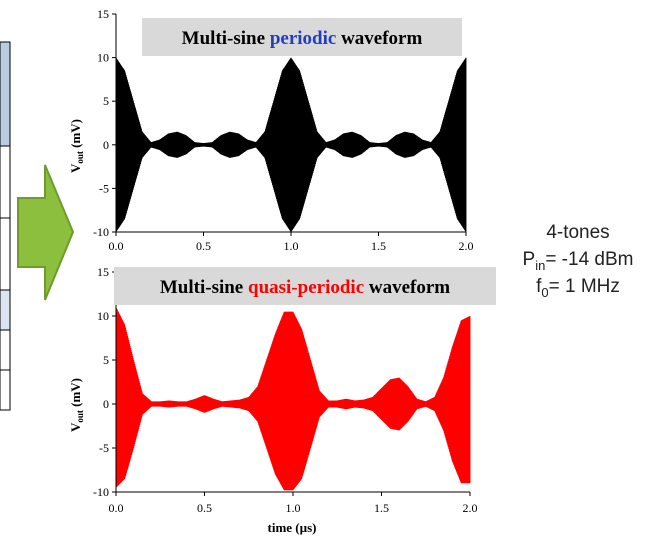 The image size is (664, 540). Describe the element at coordinates (5, 94) in the screenshot. I see `left-table-header` at that location.